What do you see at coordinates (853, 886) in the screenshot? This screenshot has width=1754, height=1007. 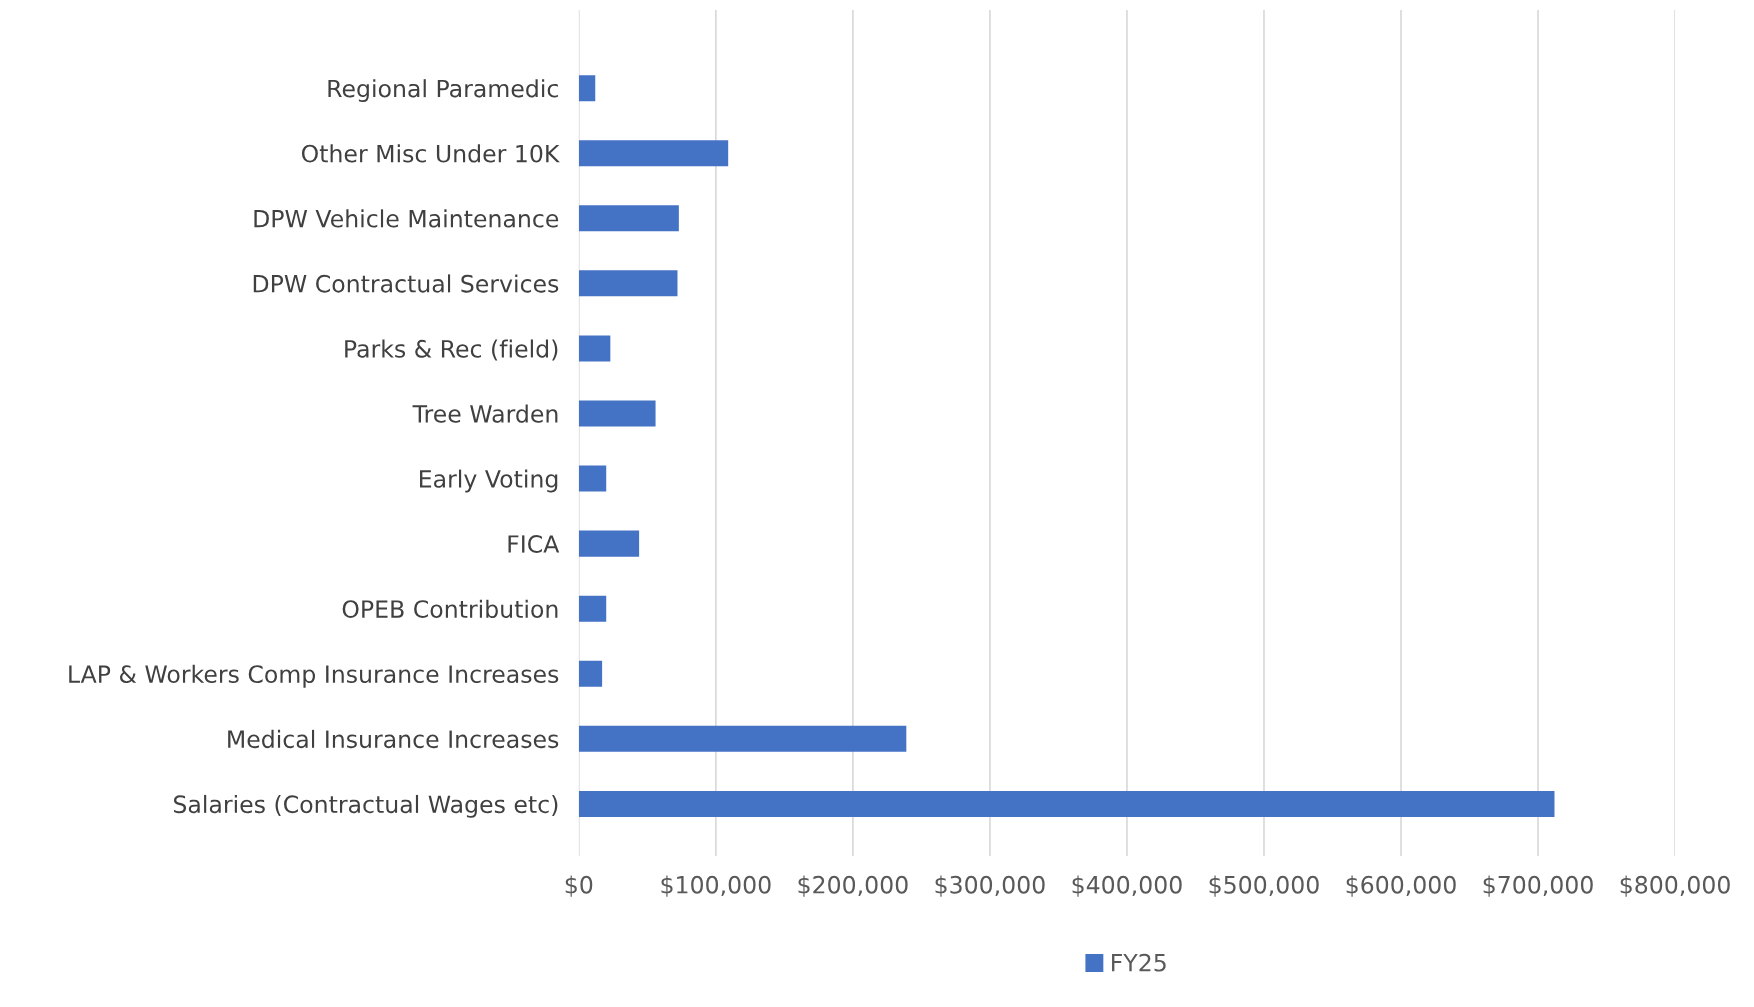 I see `x-tick-label: $200,000` at bounding box center [853, 886].